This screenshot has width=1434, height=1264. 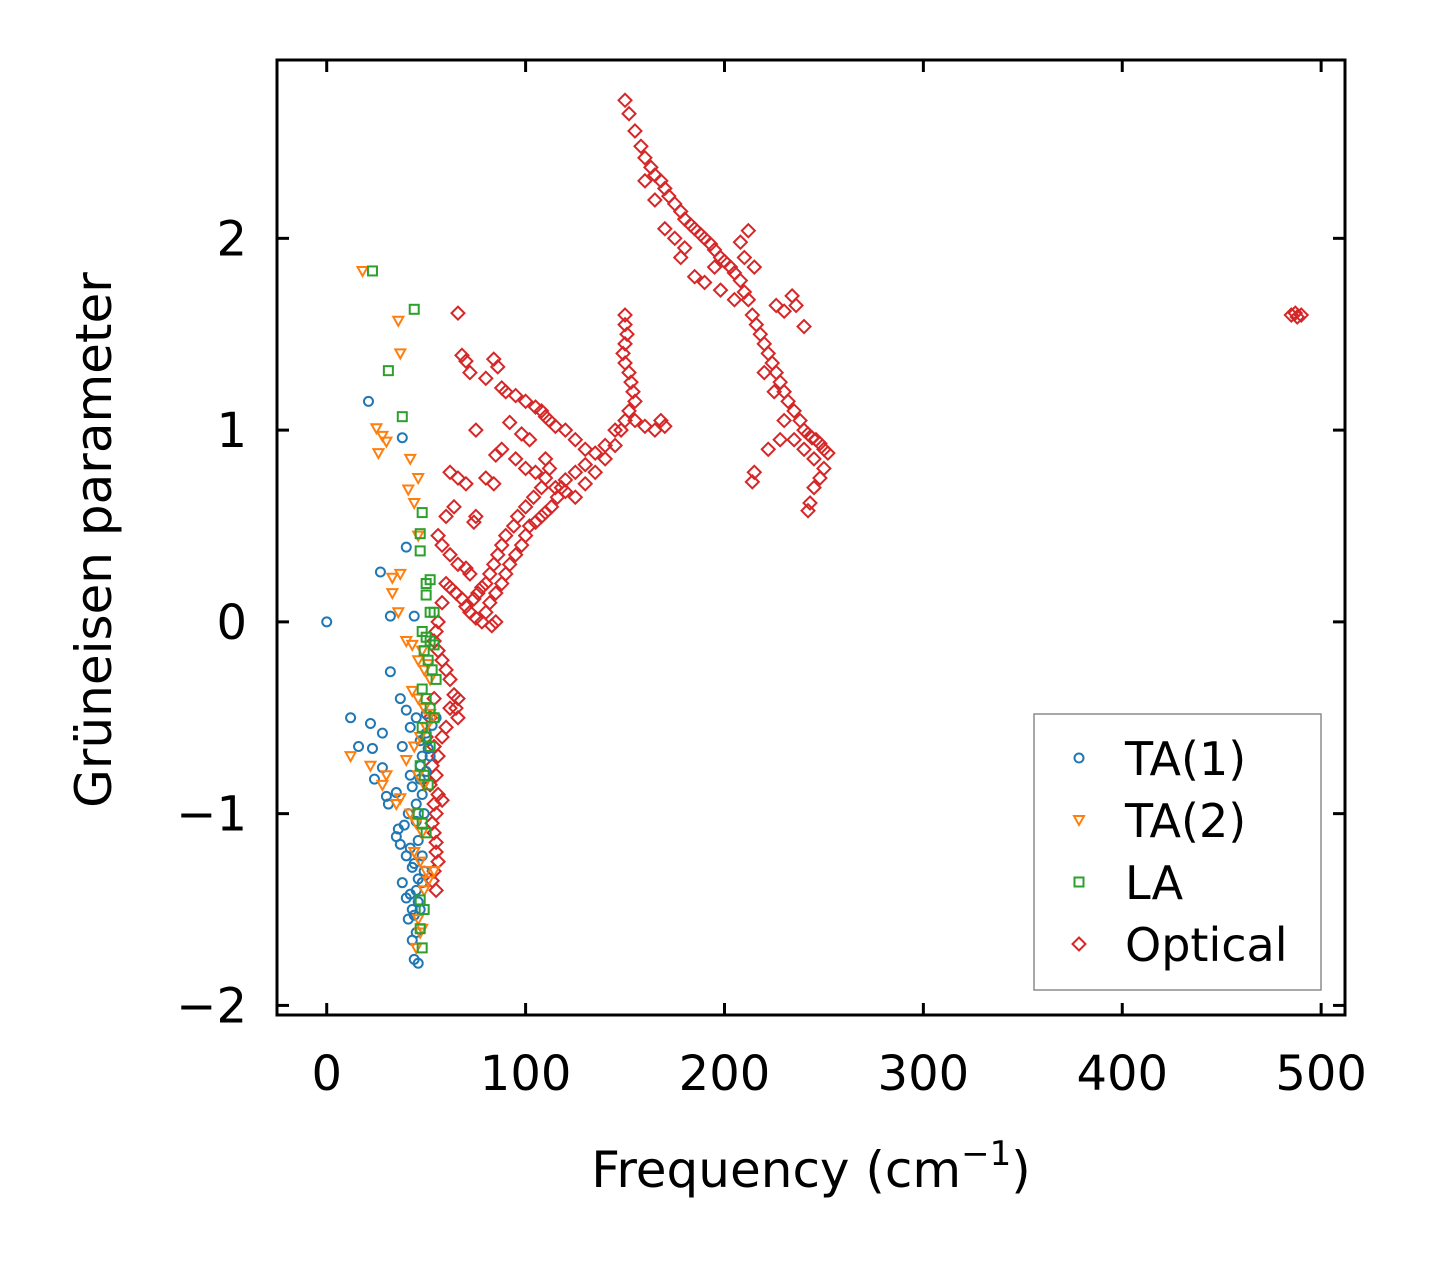 I want to click on legend-label: Optical, so click(x=1206, y=945).